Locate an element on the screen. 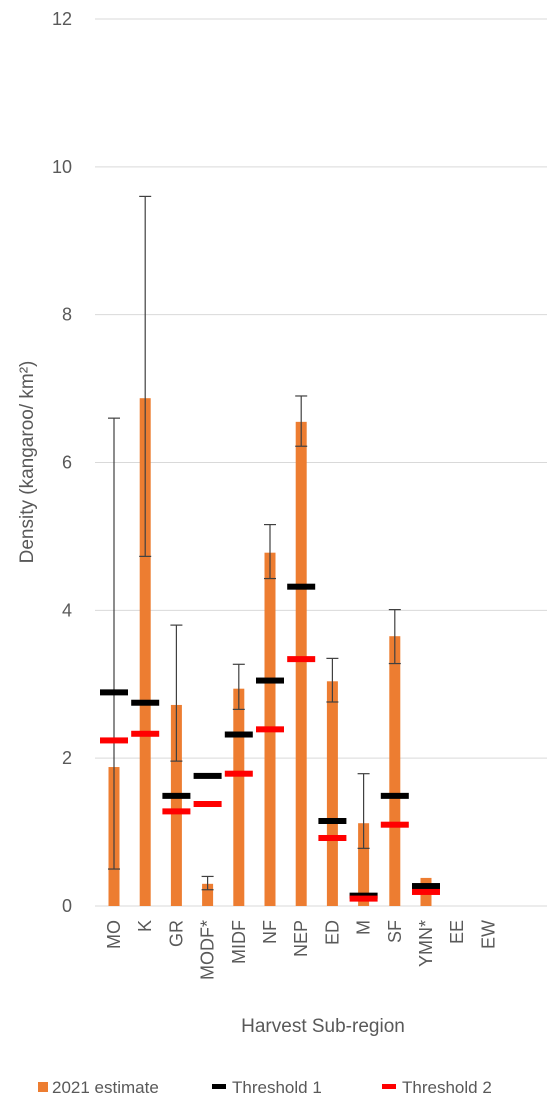 This screenshot has height=1101, width=547. x-tick-label: NEP is located at coordinates (301, 938).